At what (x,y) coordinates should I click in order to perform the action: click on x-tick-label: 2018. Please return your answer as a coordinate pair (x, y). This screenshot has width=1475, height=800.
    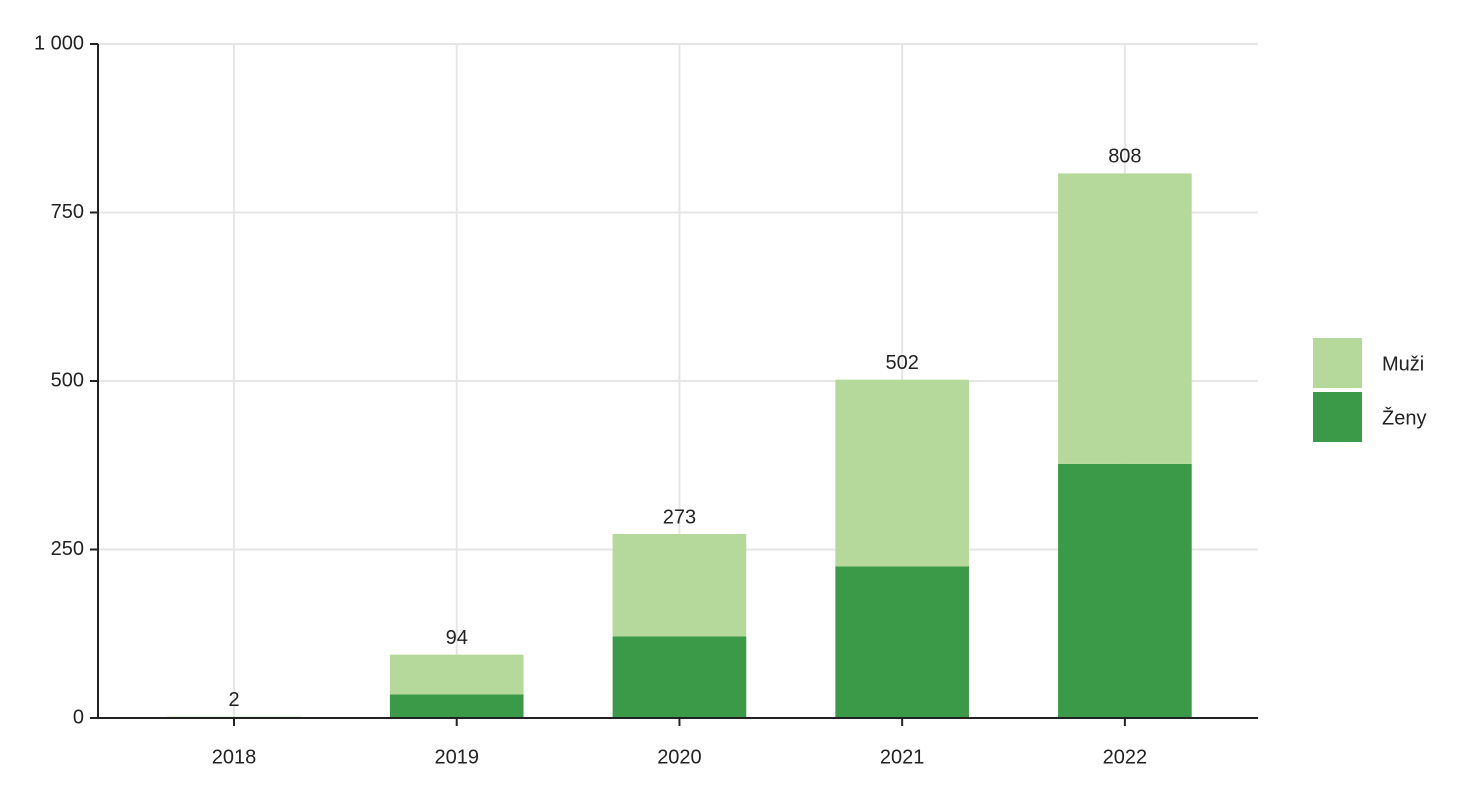
    Looking at the image, I should click on (234, 757).